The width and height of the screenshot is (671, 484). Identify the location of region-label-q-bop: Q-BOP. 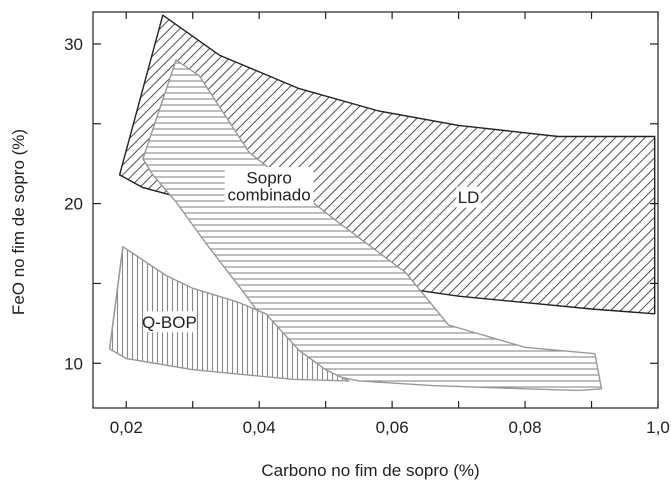
(169, 322).